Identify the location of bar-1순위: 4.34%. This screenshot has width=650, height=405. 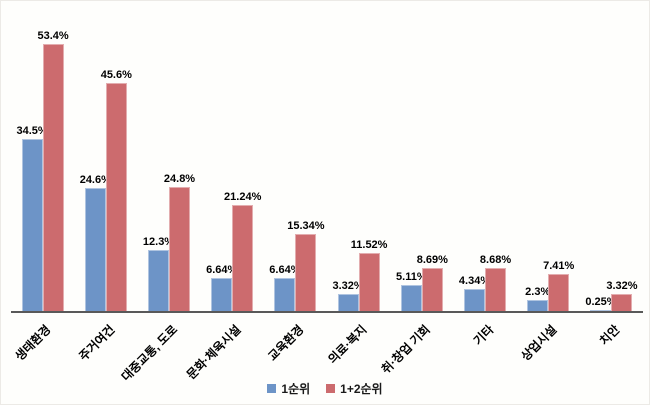
(474, 293).